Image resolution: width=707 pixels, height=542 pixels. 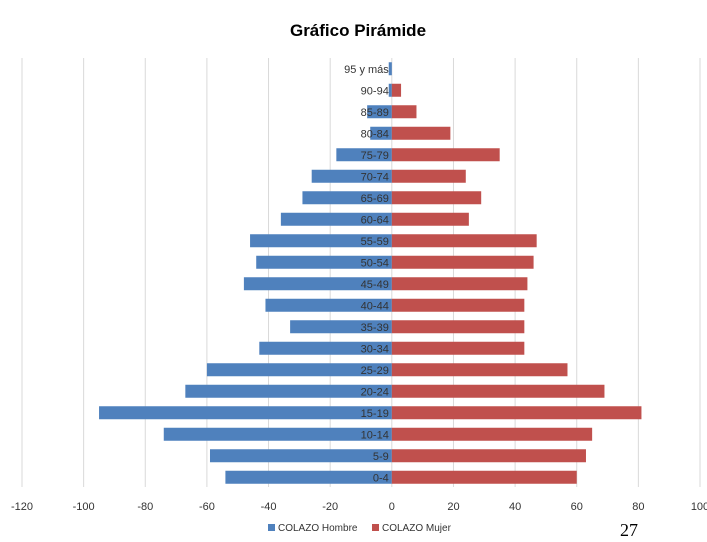 I want to click on category-label: 5-9, so click(x=381, y=457).